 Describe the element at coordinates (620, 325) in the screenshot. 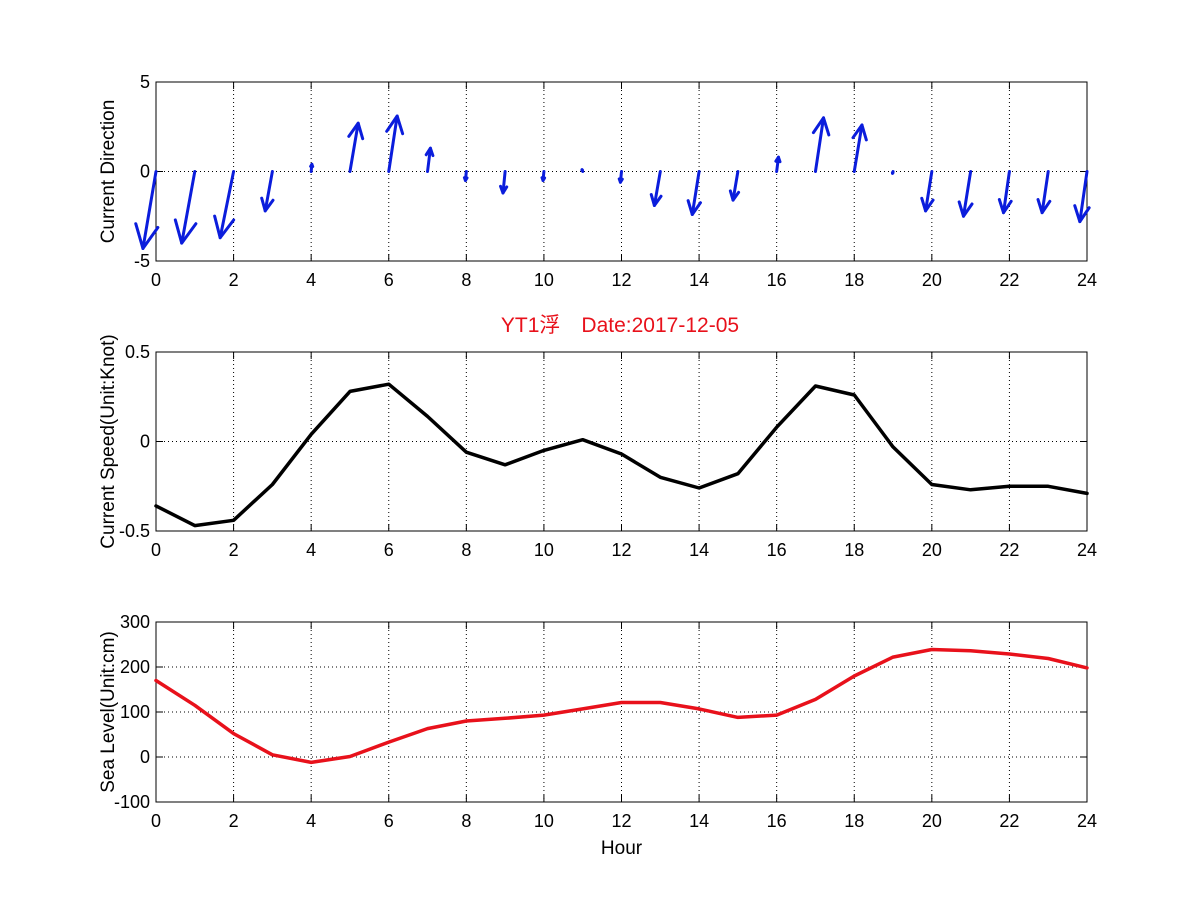

I see `chart-title: YT1浮 Date:2017-12-05` at that location.